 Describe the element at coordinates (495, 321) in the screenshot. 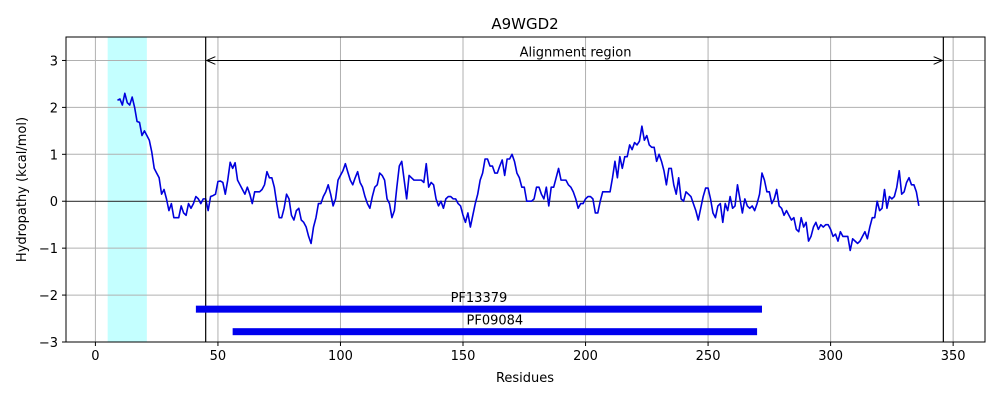

I see `domain-label: PF09084` at that location.